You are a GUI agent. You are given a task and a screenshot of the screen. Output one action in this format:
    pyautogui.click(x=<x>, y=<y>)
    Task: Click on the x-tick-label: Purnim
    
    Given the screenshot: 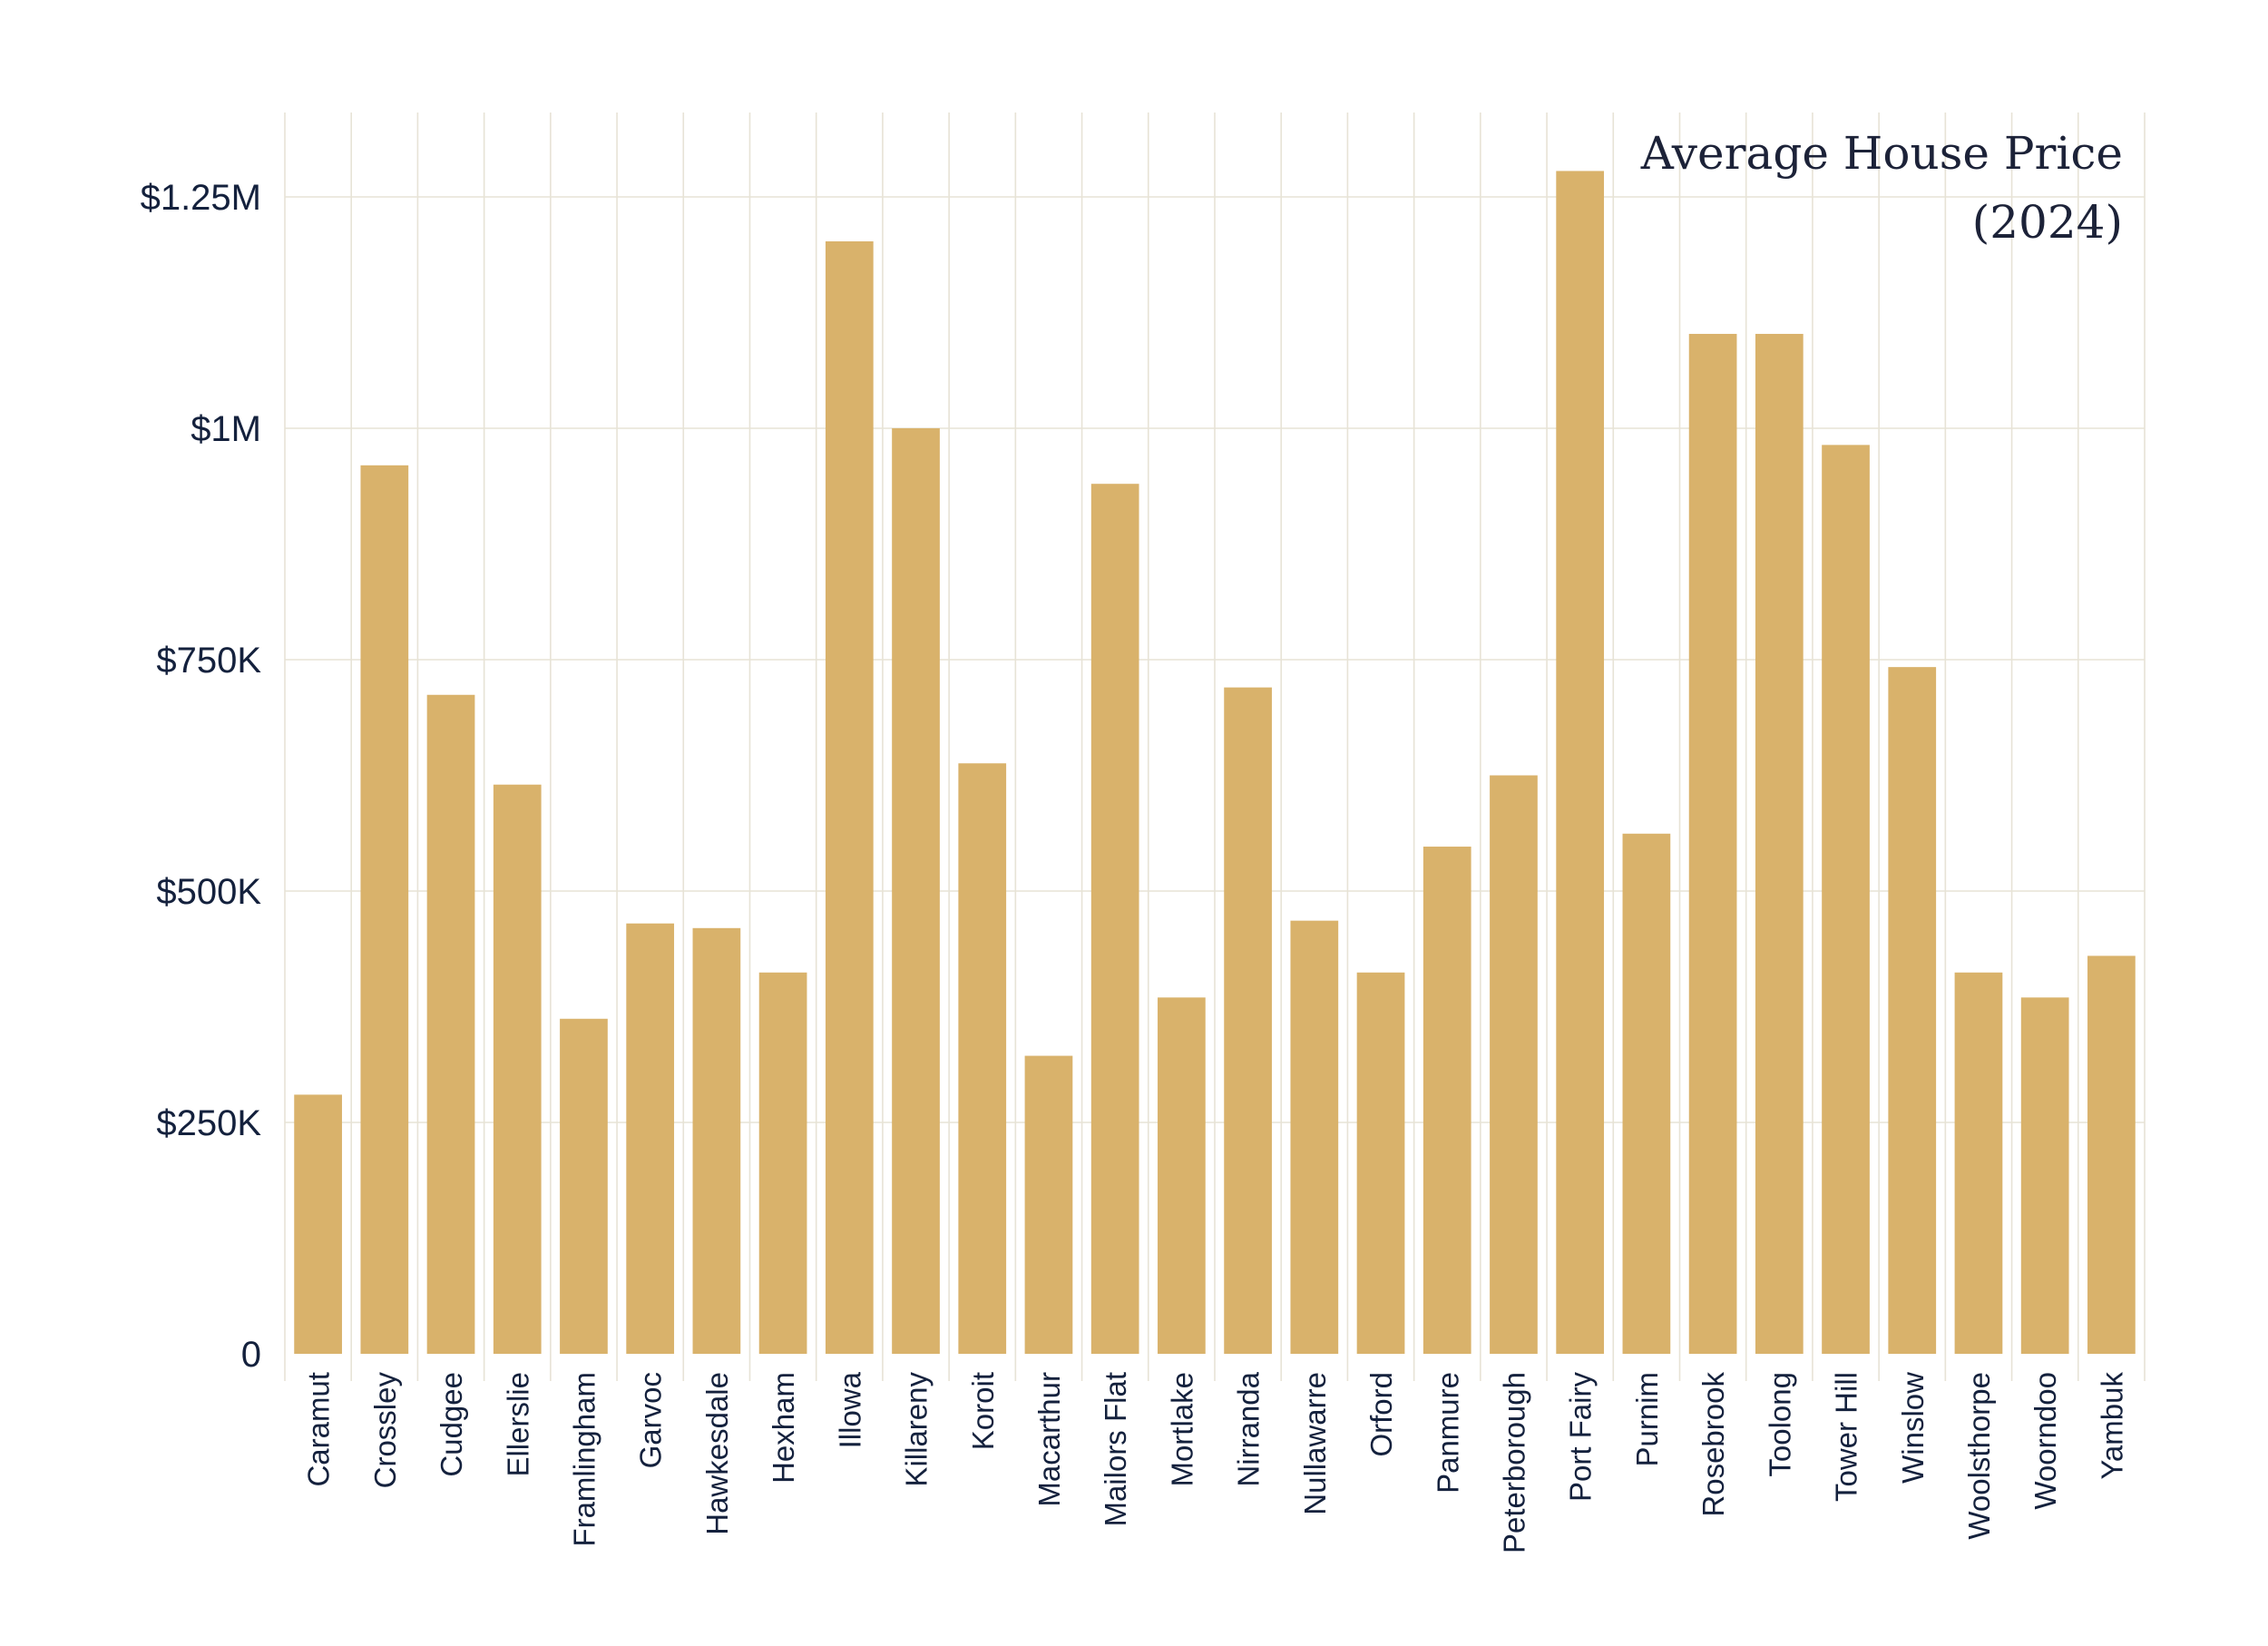 What is the action you would take?
    pyautogui.click(x=1647, y=1419)
    